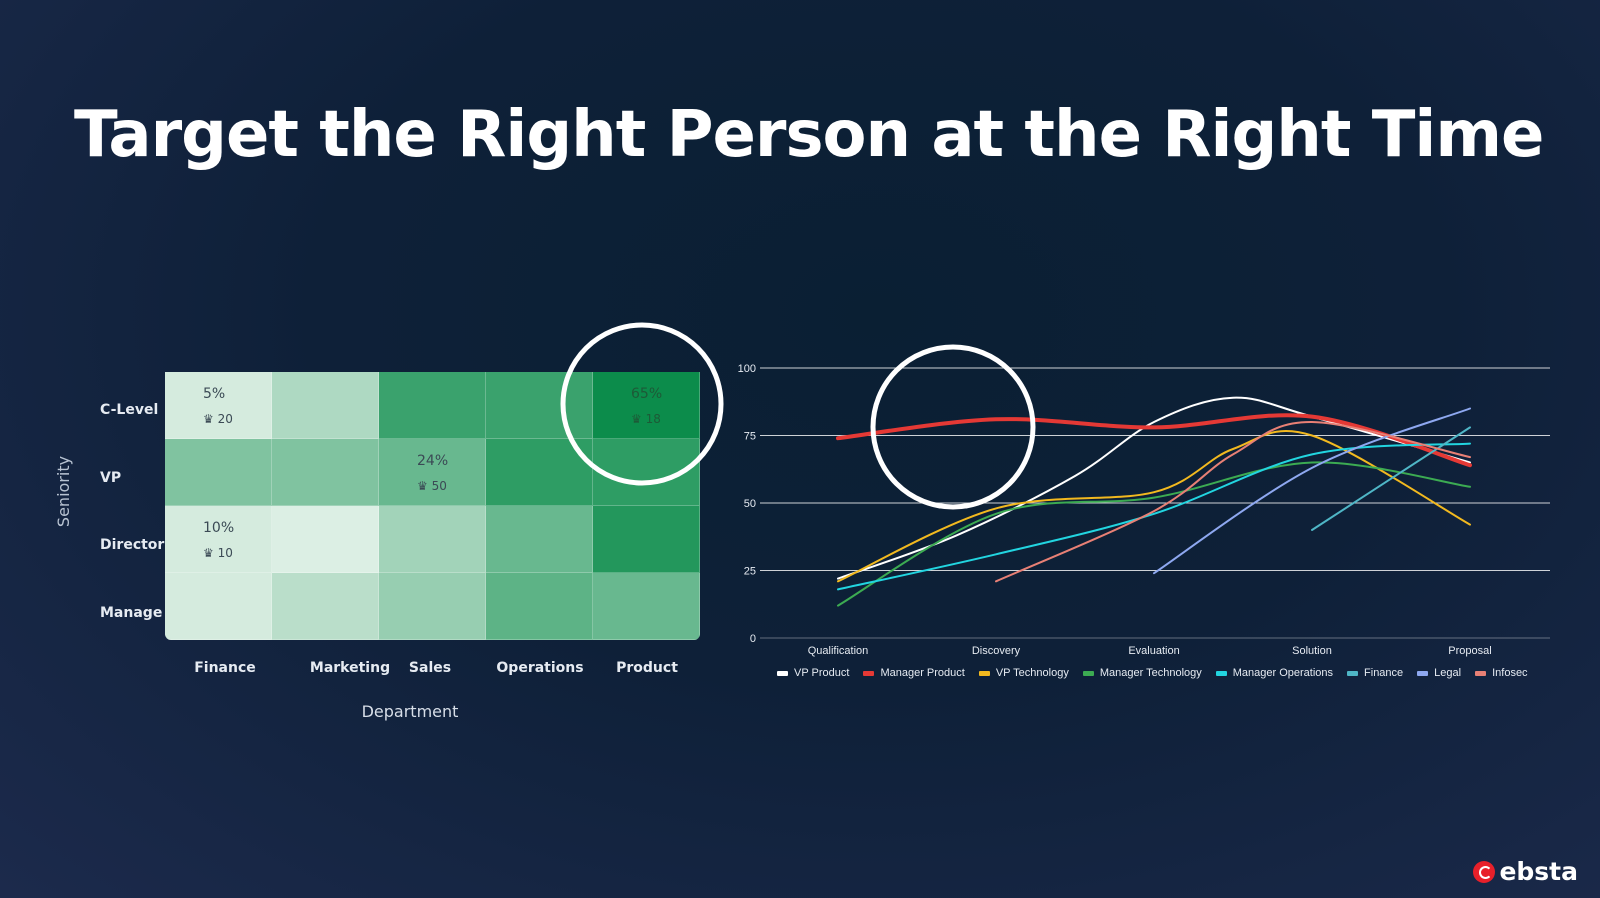 Image resolution: width=1600 pixels, height=898 pixels. Describe the element at coordinates (410, 711) in the screenshot. I see `heatmap-x-axis-title: Department` at that location.